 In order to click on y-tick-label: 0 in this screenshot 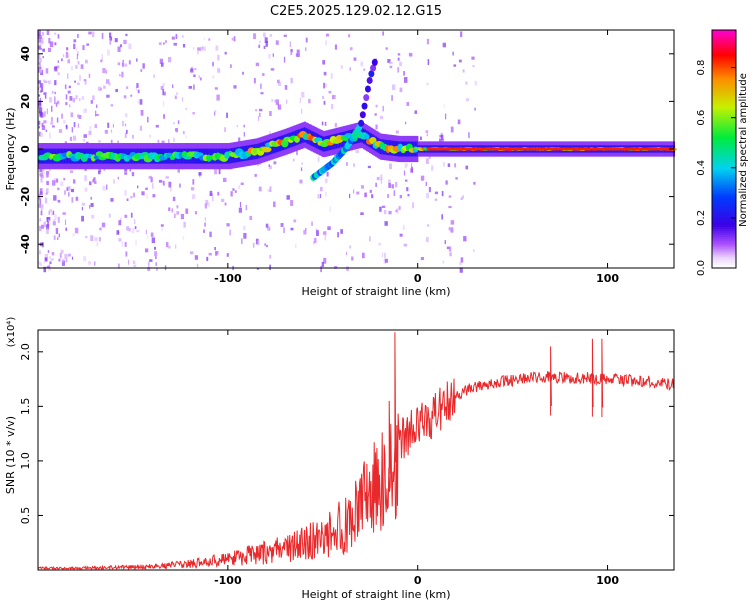, I will do `click(25, 149)`.